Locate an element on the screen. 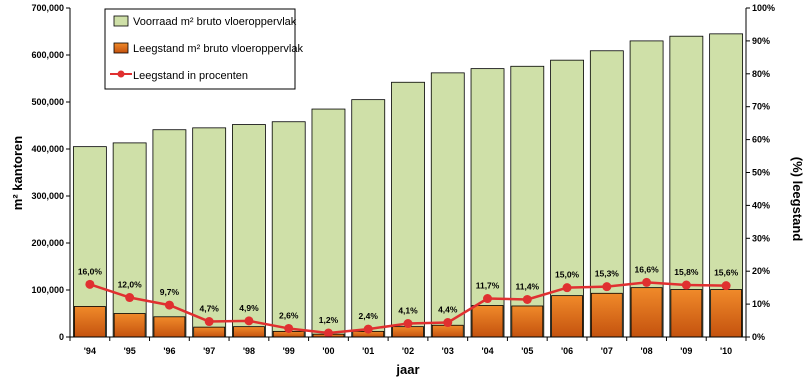 The width and height of the screenshot is (805, 379). legend-swatch-percent-marker is located at coordinates (121, 74).